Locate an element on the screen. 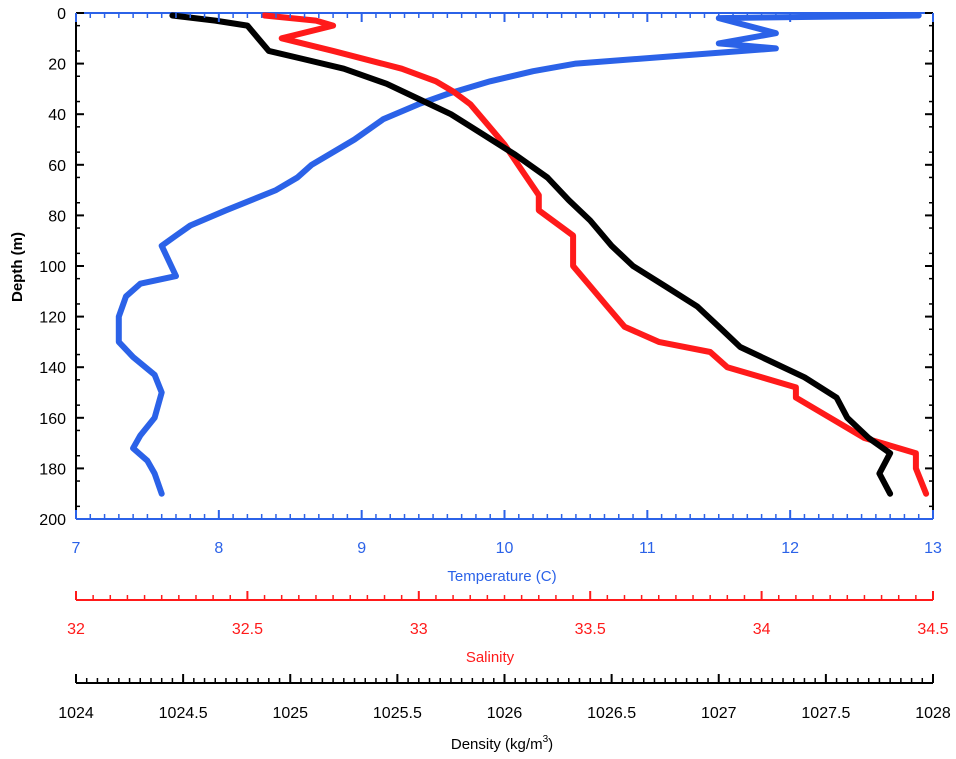 The width and height of the screenshot is (956, 759). temperature-tick-label: 13 is located at coordinates (933, 548).